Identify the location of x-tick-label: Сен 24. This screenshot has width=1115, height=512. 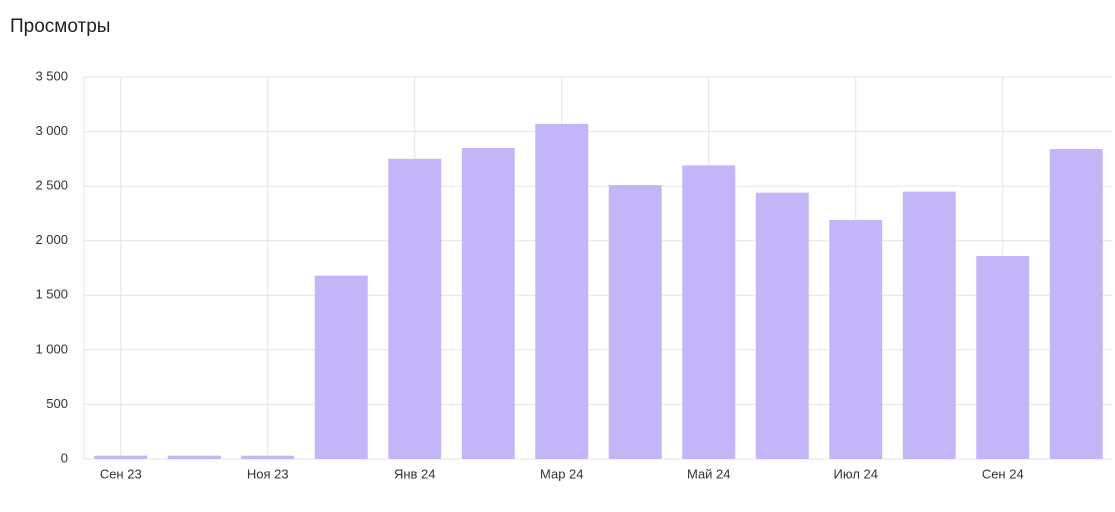
(1003, 473).